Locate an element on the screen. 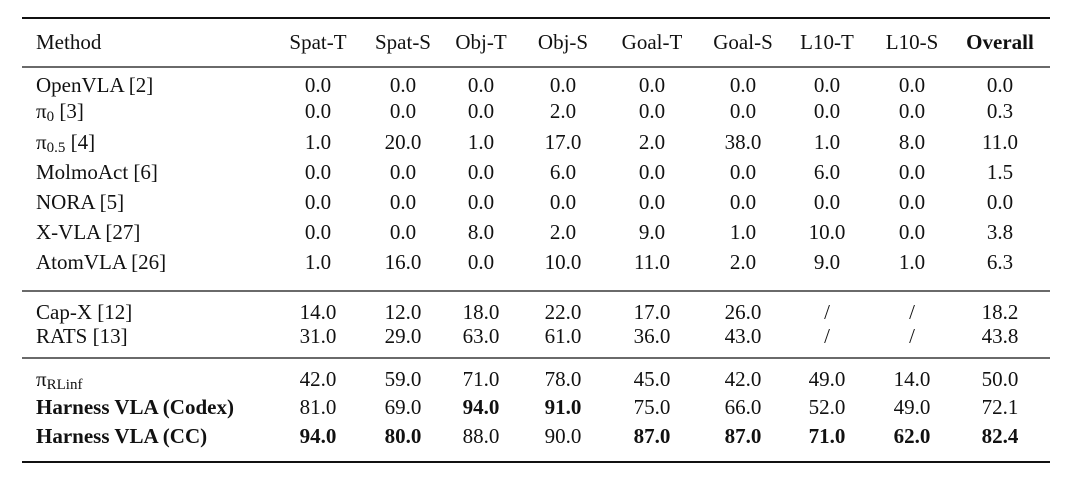 The height and width of the screenshot is (482, 1080). score-cell: 36.0 is located at coordinates (652, 336).